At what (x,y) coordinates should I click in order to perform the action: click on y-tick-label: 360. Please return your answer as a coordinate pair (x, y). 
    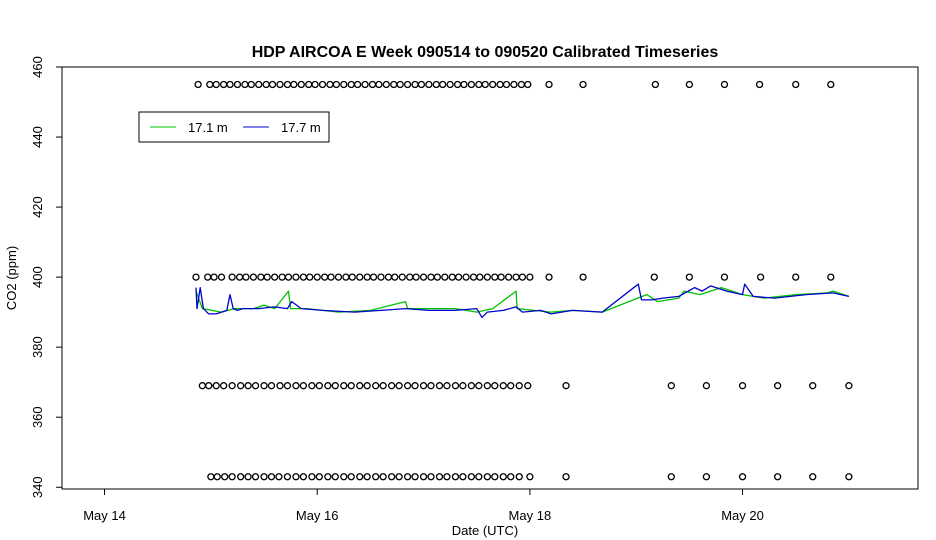
    Looking at the image, I should click on (37, 417).